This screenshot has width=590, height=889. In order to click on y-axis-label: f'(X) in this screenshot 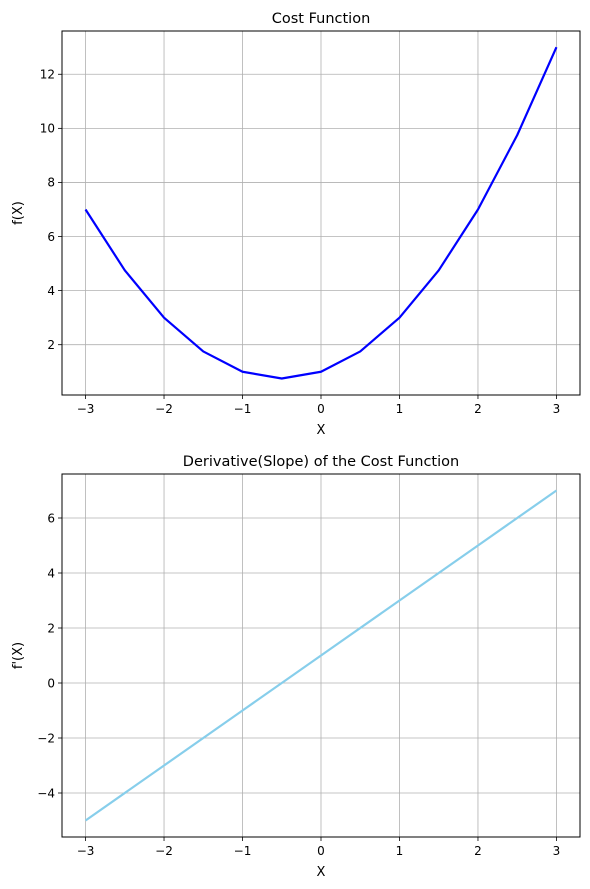, I will do `click(18, 655)`.